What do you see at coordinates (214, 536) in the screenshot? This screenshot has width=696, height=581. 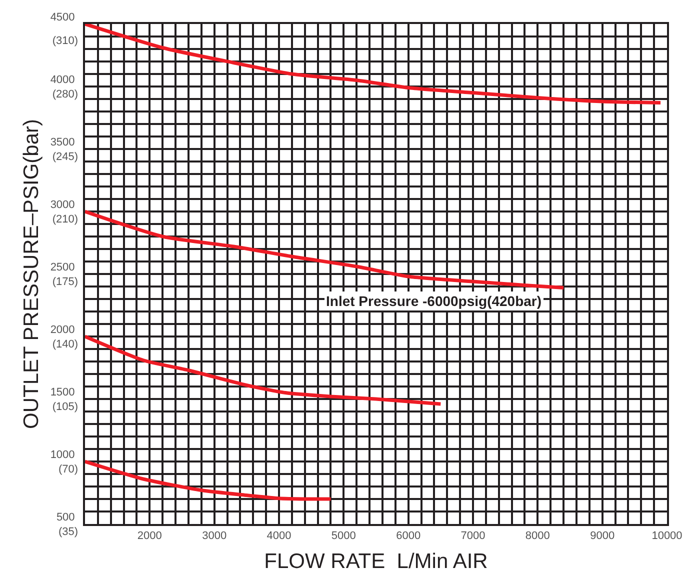 I see `x-tick-label: 3000` at bounding box center [214, 536].